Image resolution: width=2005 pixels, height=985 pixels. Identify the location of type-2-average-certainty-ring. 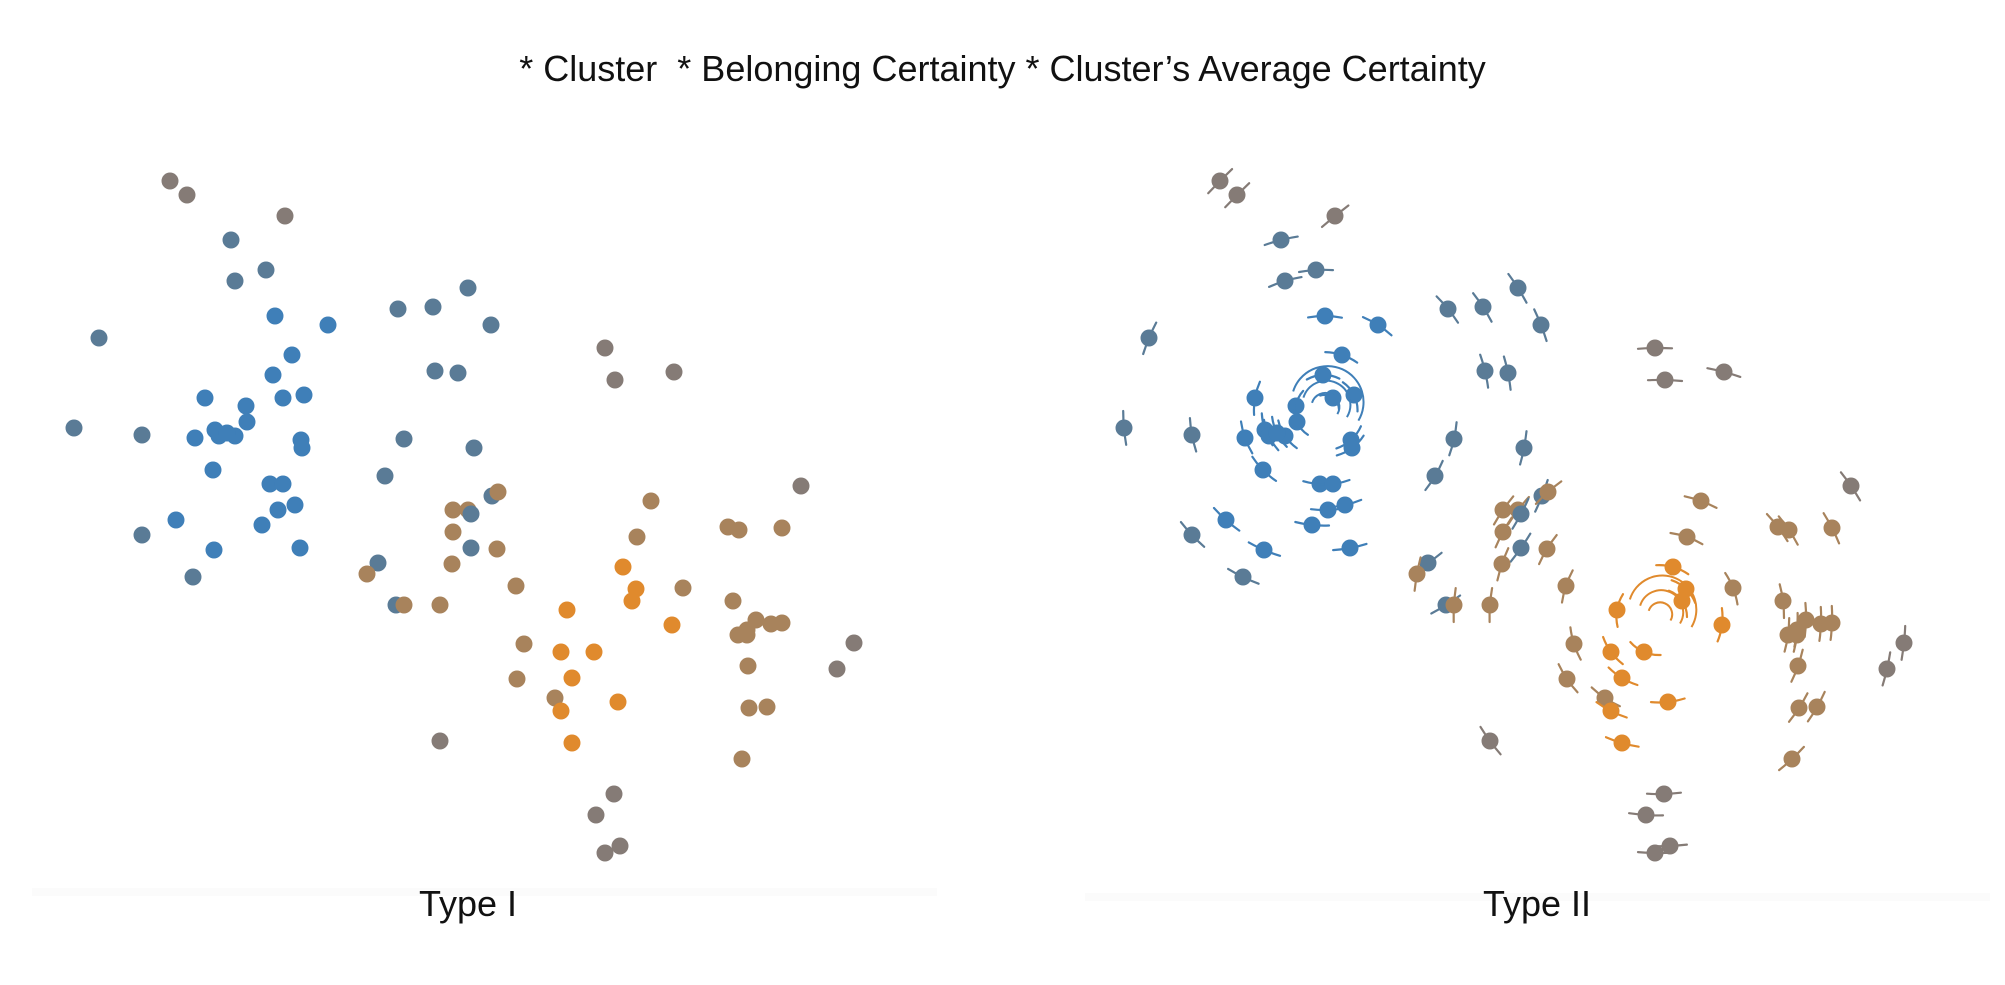
(1662, 607).